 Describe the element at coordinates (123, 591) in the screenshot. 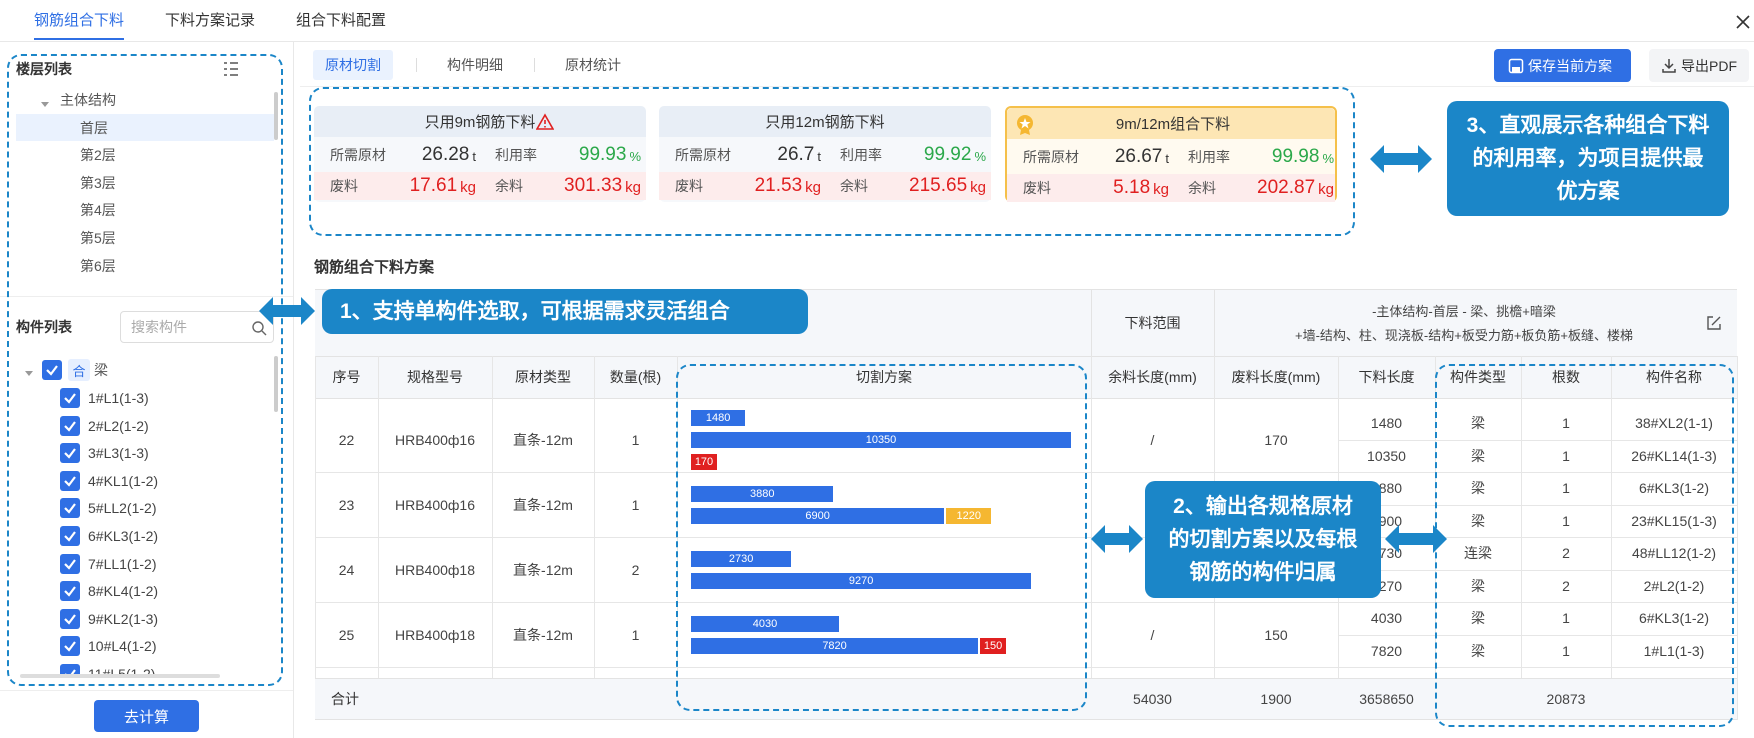

I see `component-item: 8#KL4(1-2)` at that location.